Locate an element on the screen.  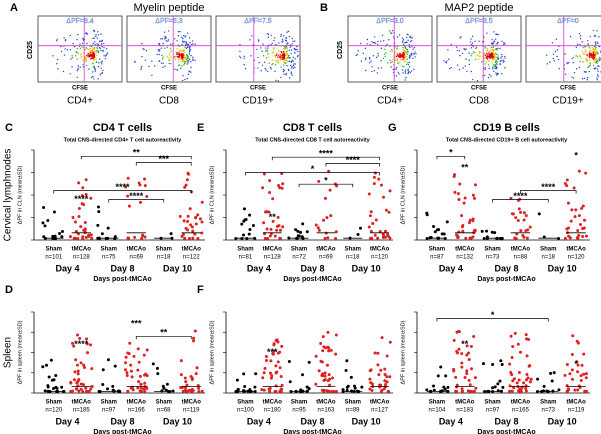
column-title: CD19 B cells is located at coordinates (506, 128).